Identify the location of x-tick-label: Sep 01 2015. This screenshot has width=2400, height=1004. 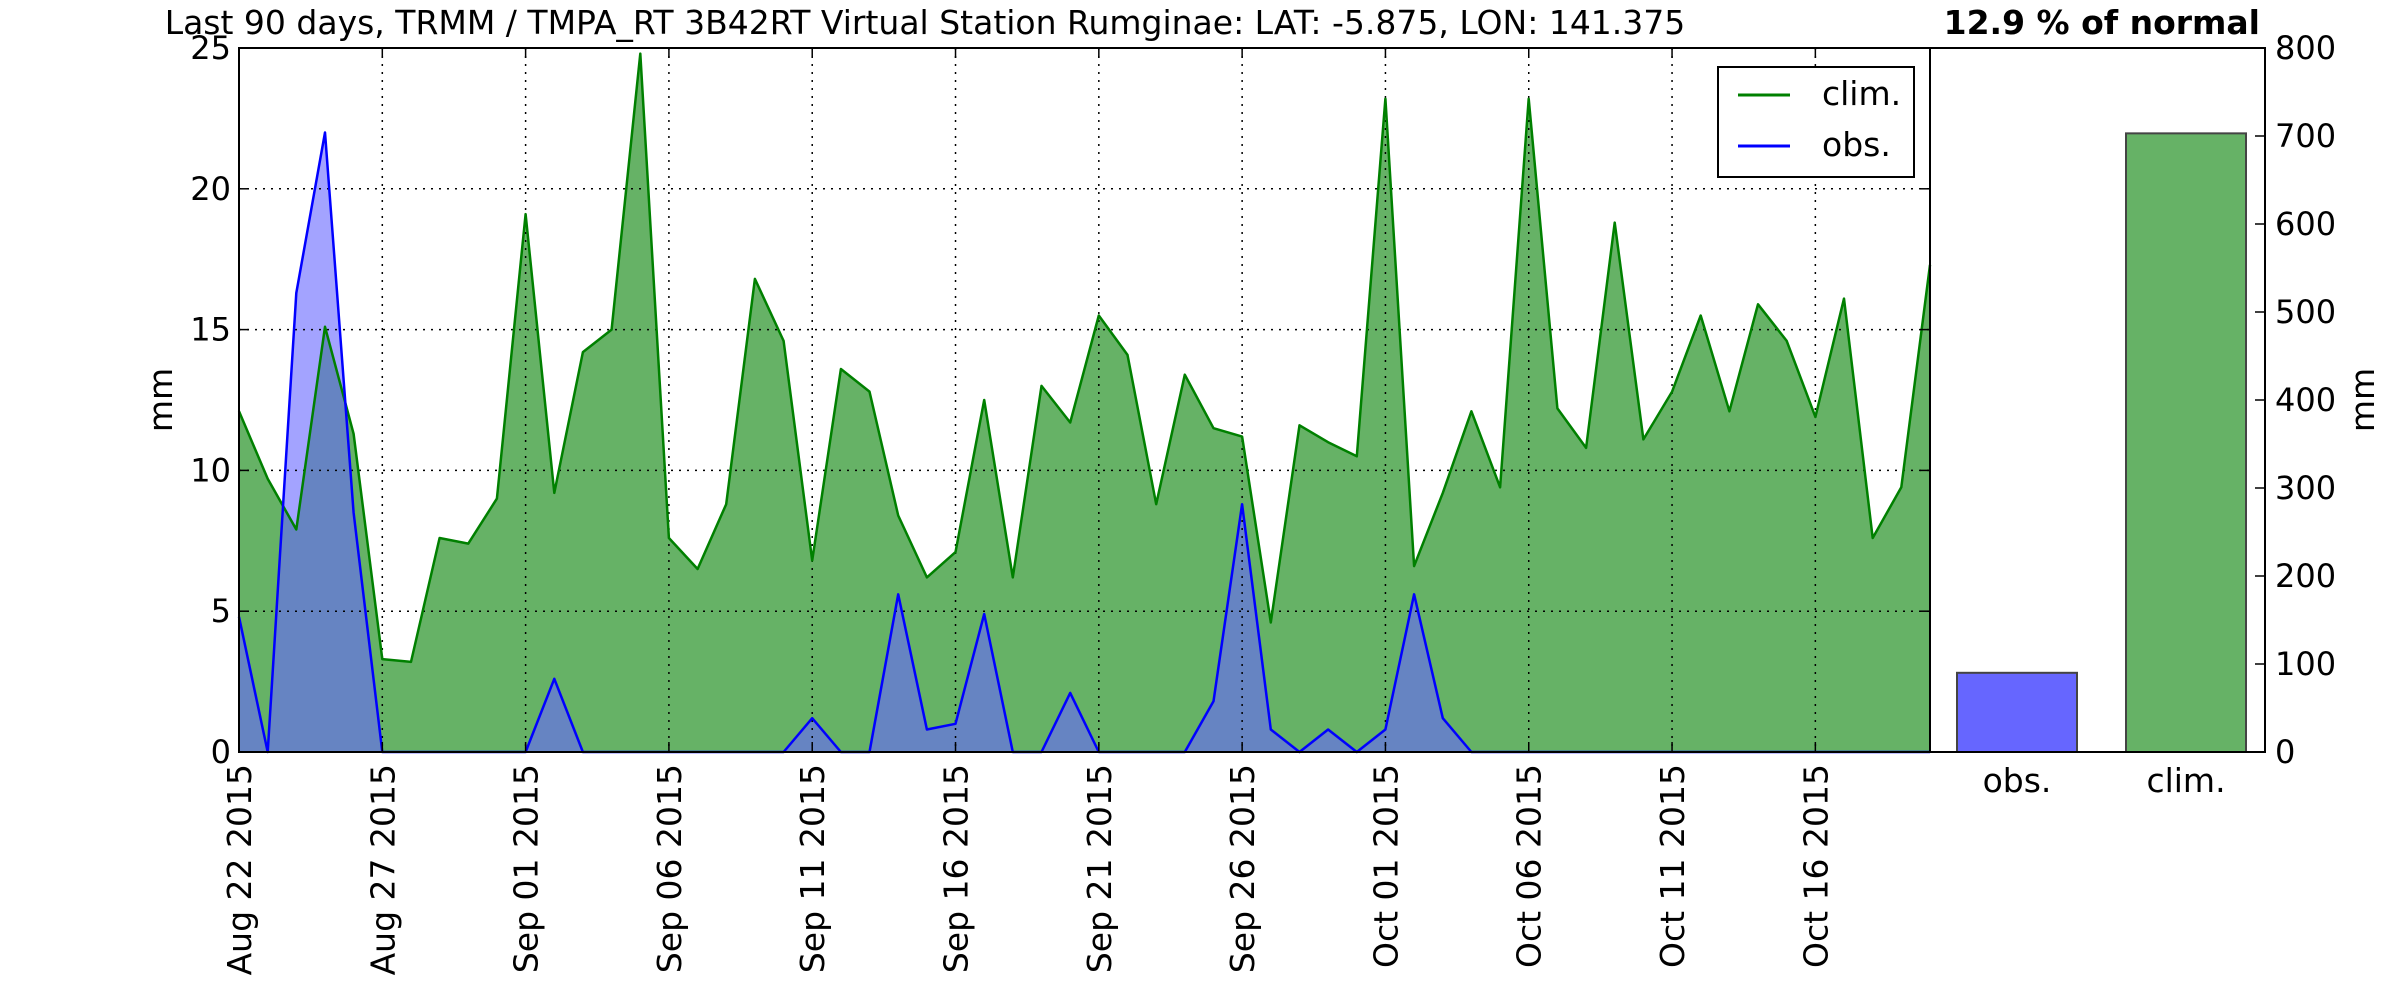
(526, 868).